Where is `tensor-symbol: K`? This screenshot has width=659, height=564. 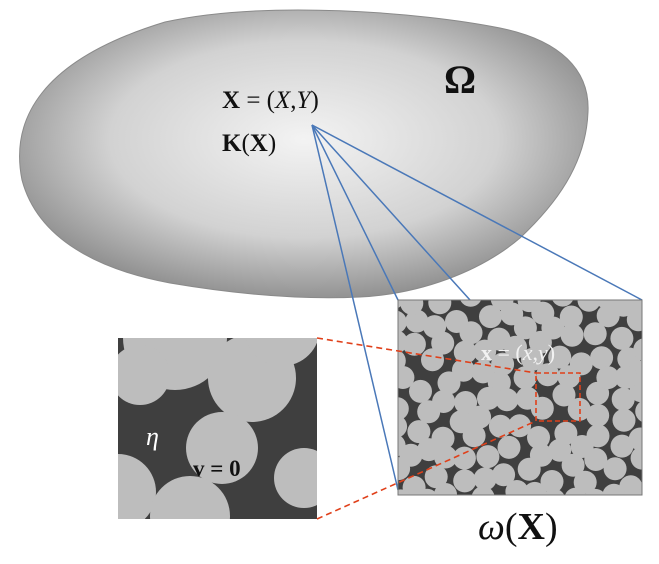
tensor-symbol: K is located at coordinates (232, 143).